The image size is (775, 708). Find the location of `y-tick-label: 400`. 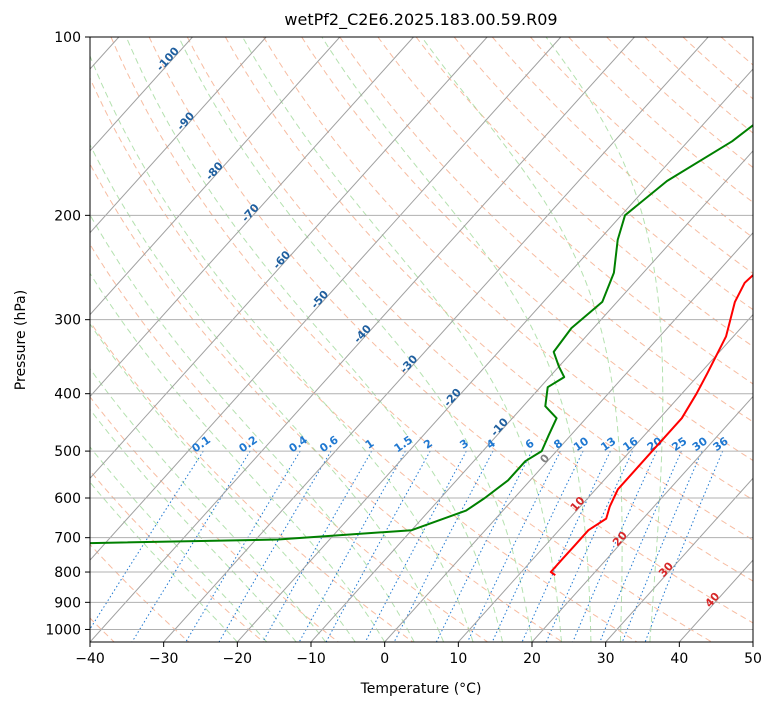

y-tick-label: 400 is located at coordinates (67, 395).